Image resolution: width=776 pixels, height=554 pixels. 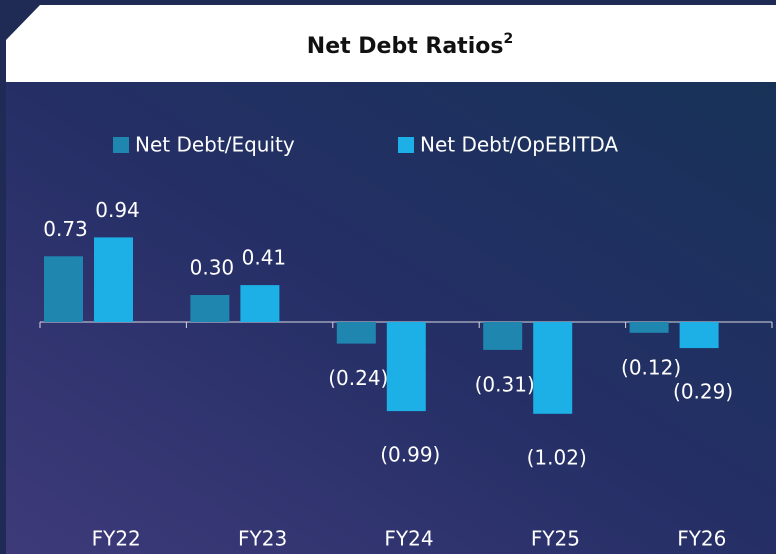 I want to click on title-superscript: 2, so click(x=508, y=39).